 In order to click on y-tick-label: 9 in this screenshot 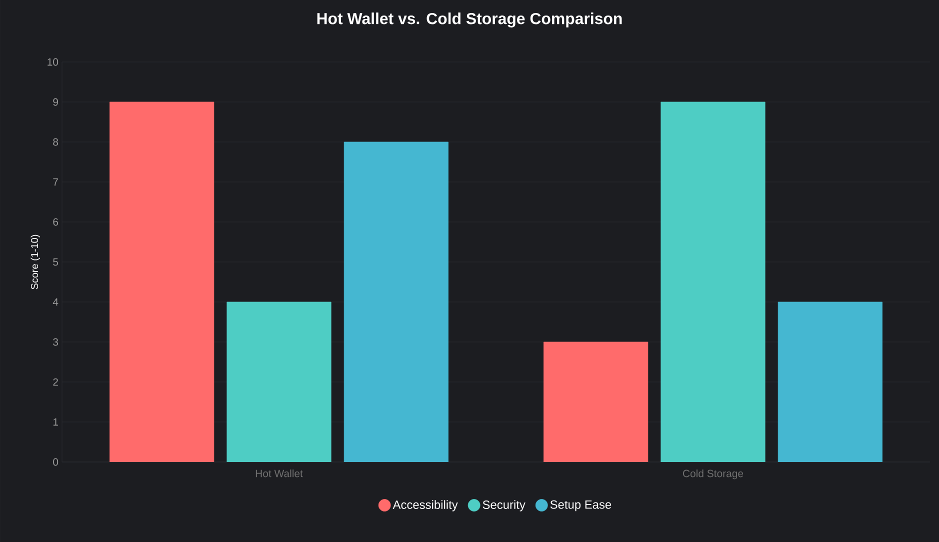, I will do `click(55, 102)`.